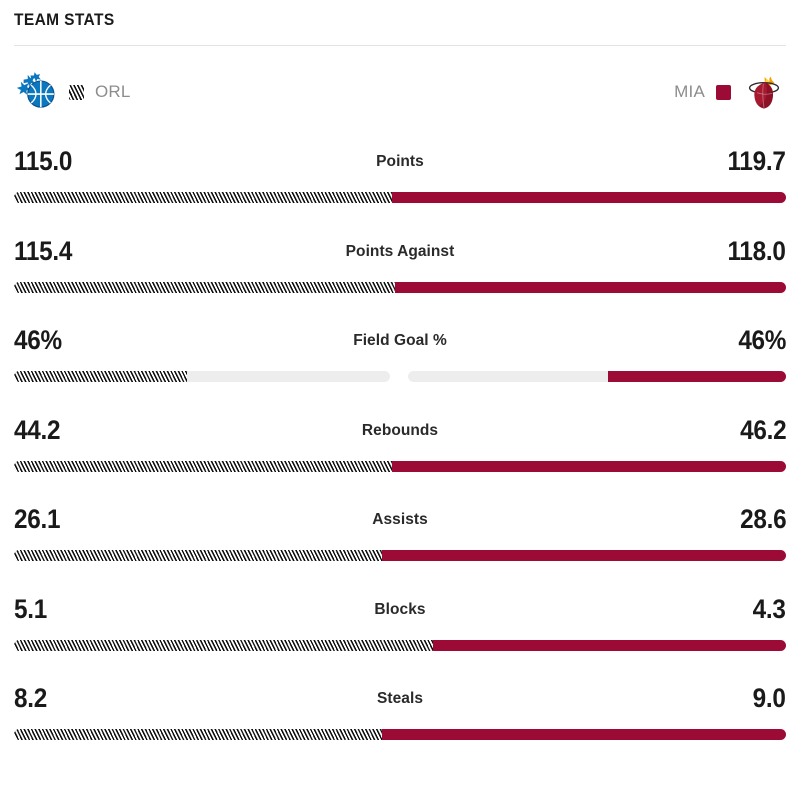 Image resolution: width=800 pixels, height=793 pixels. Describe the element at coordinates (35, 90) in the screenshot. I see `orlando-magic-logo-icon` at that location.